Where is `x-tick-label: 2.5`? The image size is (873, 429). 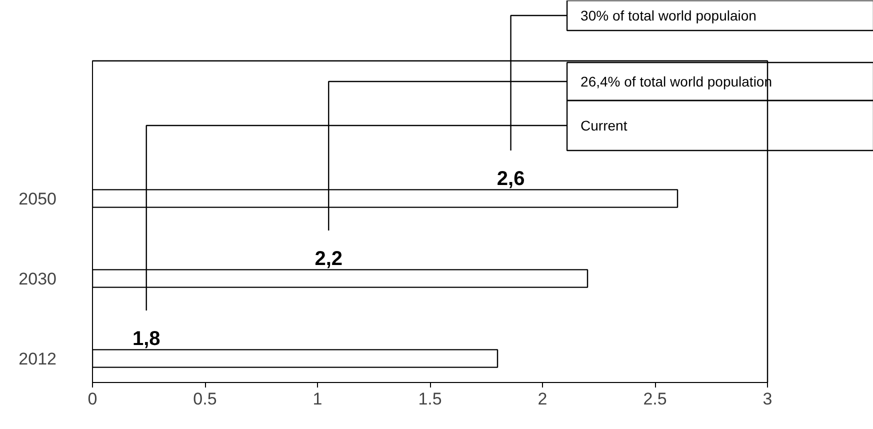
x-tick-label: 2.5 is located at coordinates (655, 399).